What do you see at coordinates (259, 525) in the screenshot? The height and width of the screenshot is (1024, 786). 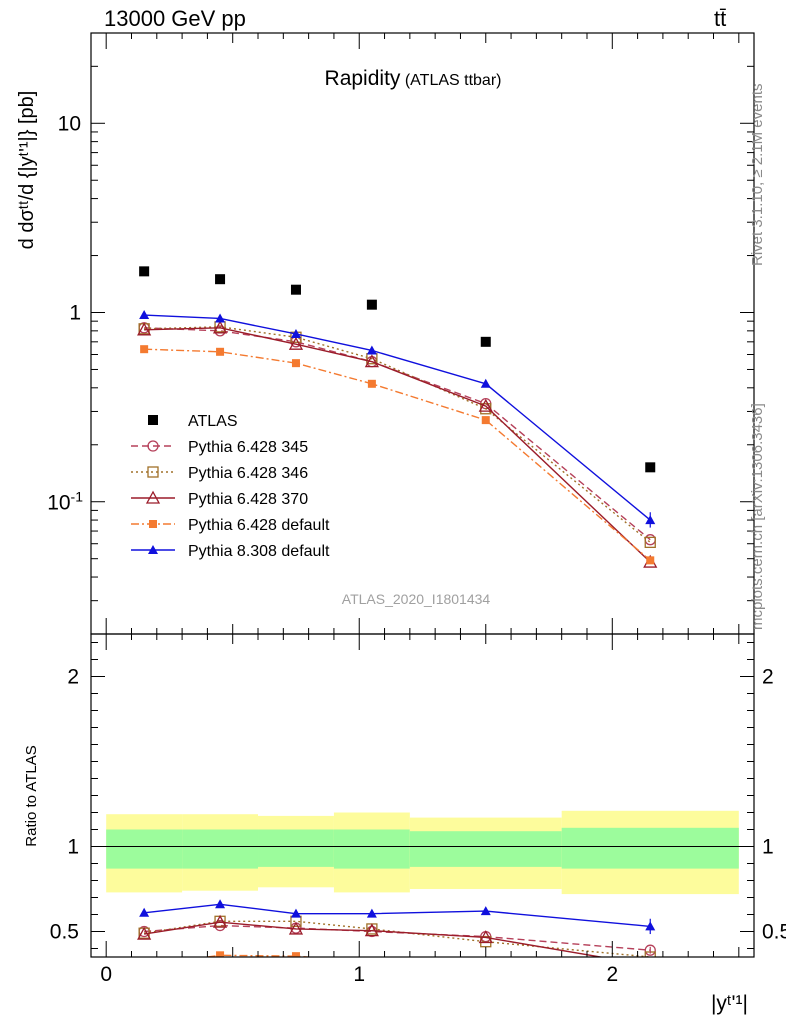 I see `legend-label: Pythia 6.428 default` at bounding box center [259, 525].